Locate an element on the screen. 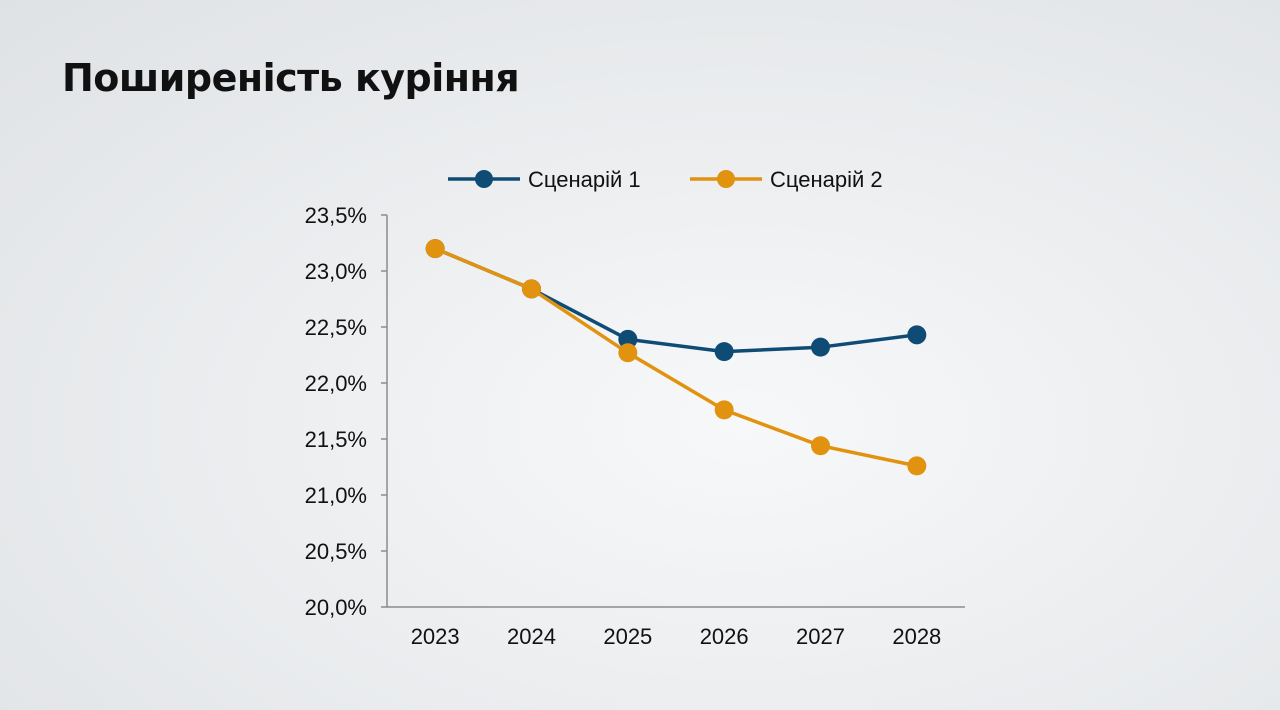 This screenshot has height=710, width=1280. y-tick-label: 23,5% is located at coordinates (336, 215).